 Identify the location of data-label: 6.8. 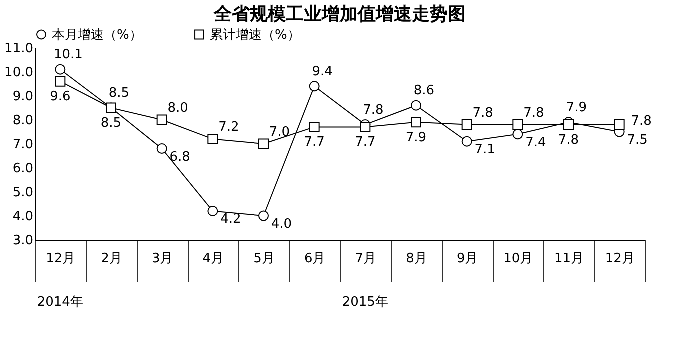
(180, 157).